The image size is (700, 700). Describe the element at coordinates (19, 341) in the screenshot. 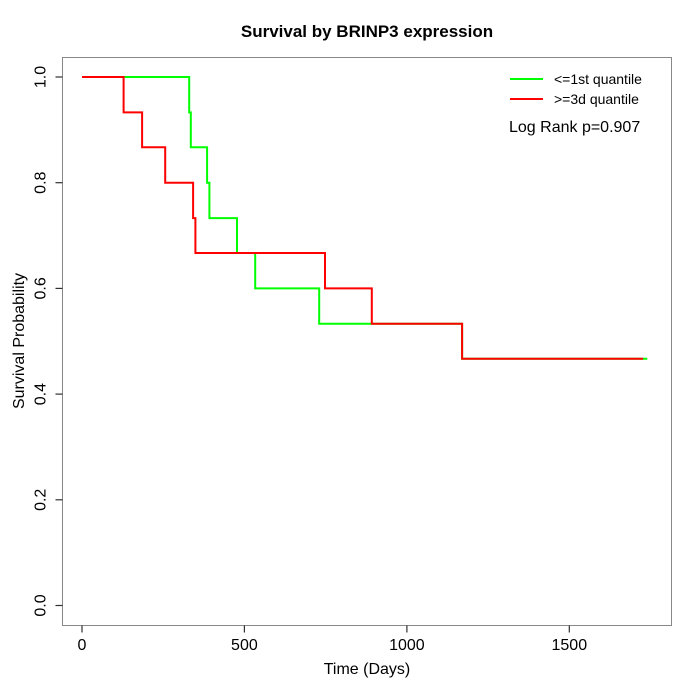

I see `y-axis-label: Survival Probability` at that location.